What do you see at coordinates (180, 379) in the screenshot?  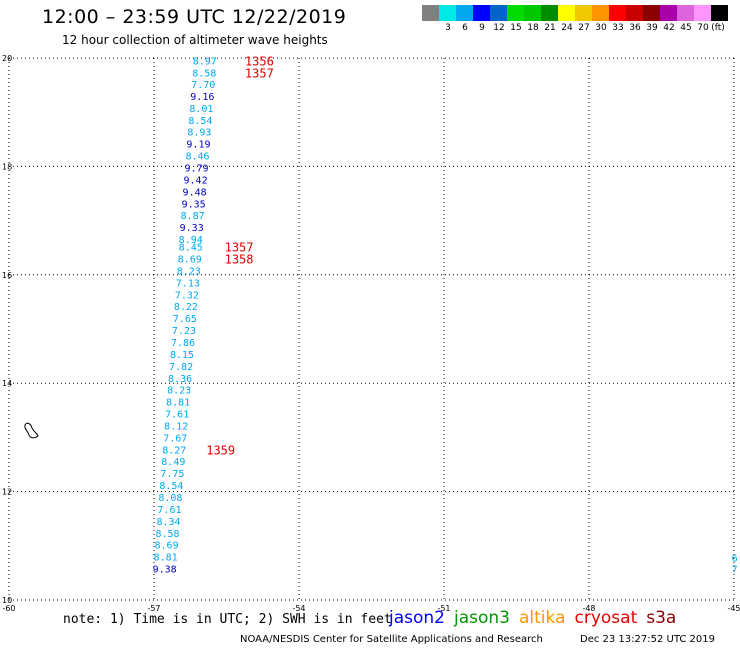 I see `wave-height-value: 8.36` at bounding box center [180, 379].